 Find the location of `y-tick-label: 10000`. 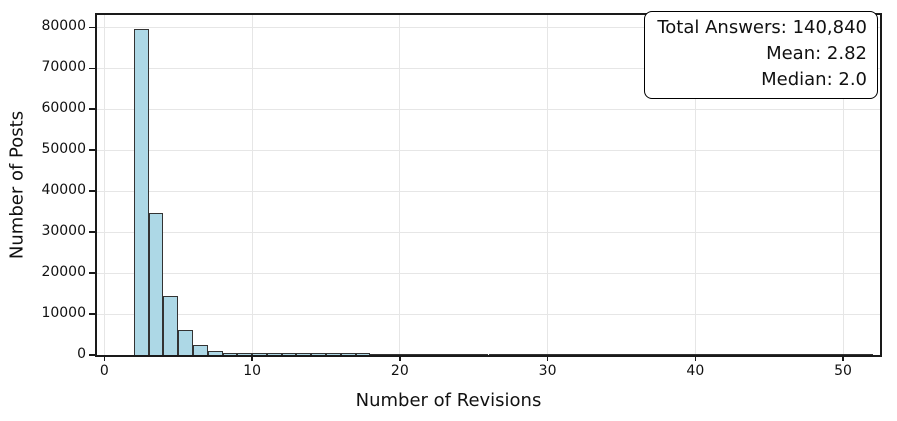

y-tick-label: 10000 is located at coordinates (63, 313).